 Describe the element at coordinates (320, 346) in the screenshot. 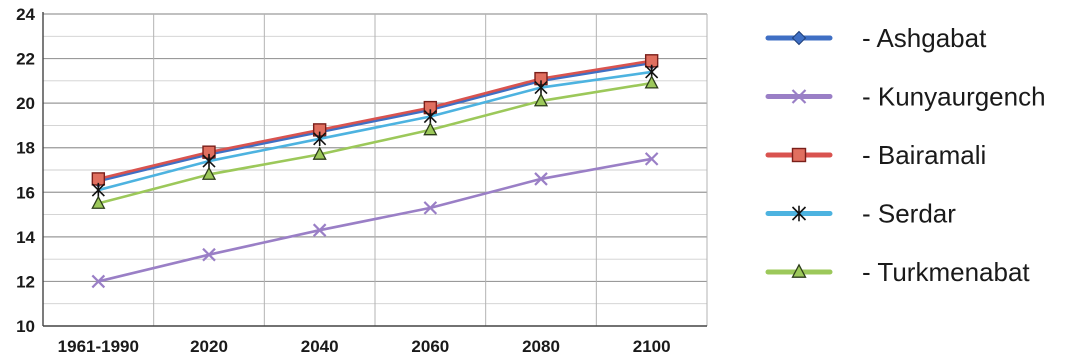

I see `x-tick-label: 2040` at that location.